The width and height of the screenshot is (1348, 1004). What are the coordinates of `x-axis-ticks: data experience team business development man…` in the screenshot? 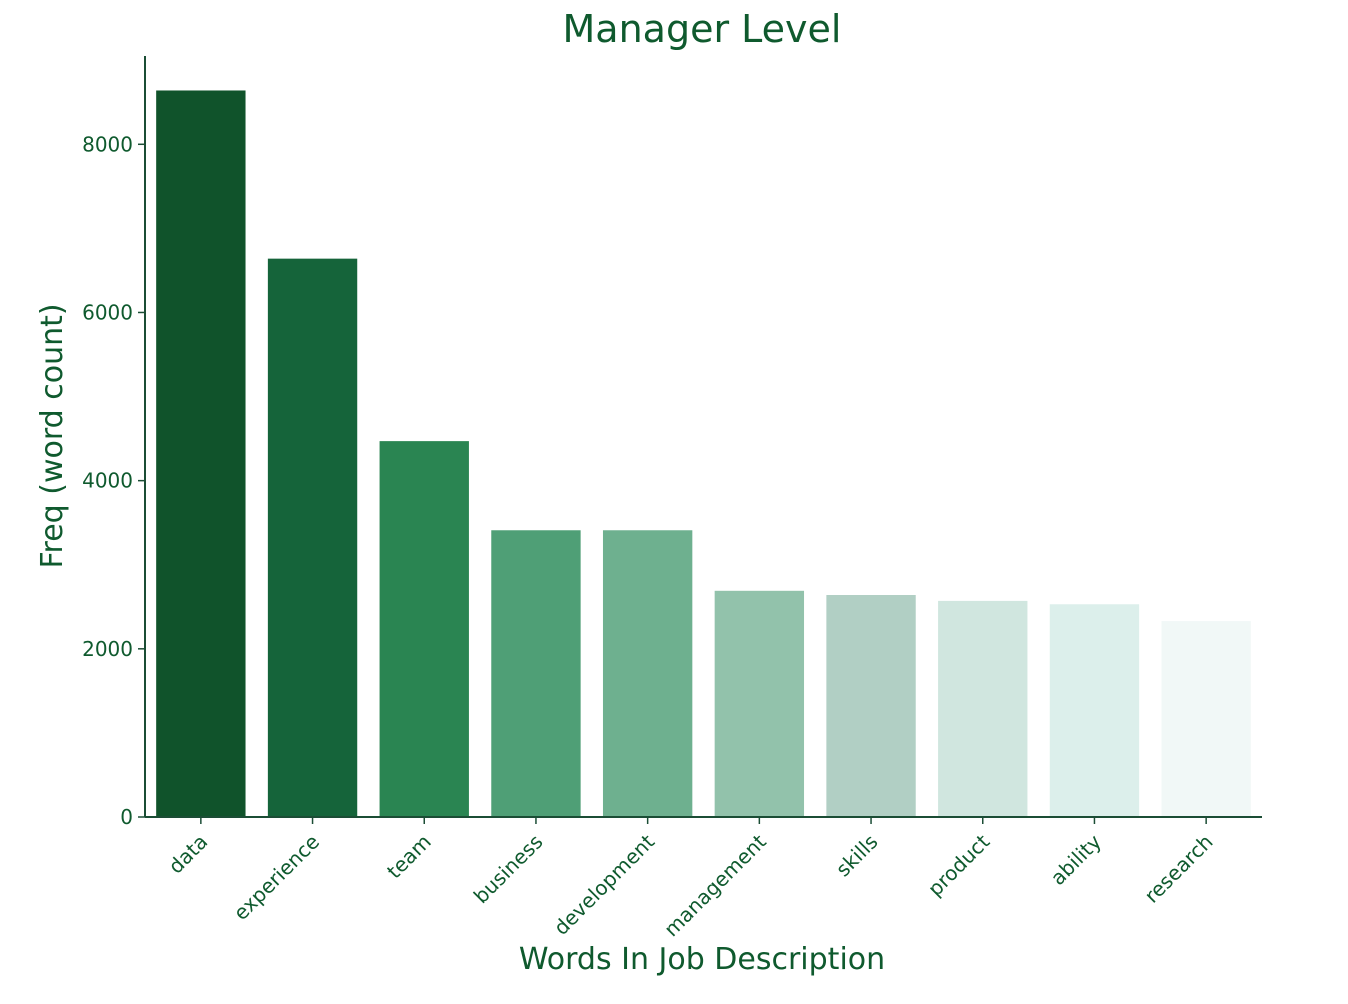 It's located at (691, 879).